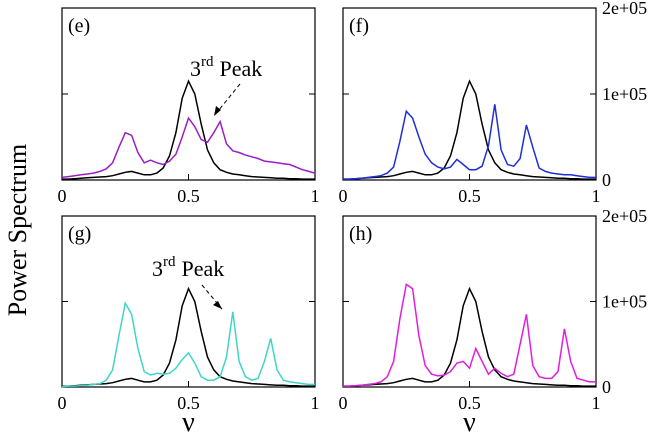 The height and width of the screenshot is (437, 654). I want to click on panel-title: (g), so click(79, 234).